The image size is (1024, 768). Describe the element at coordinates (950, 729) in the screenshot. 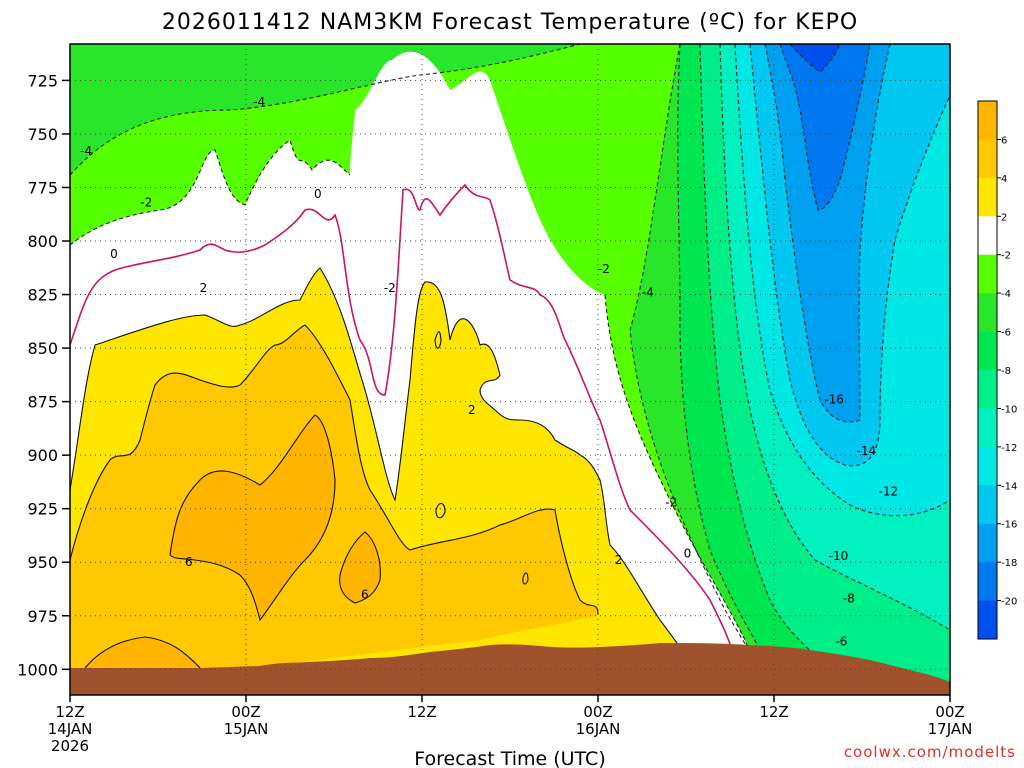

I see `x-tick-label: 17JAN` at that location.